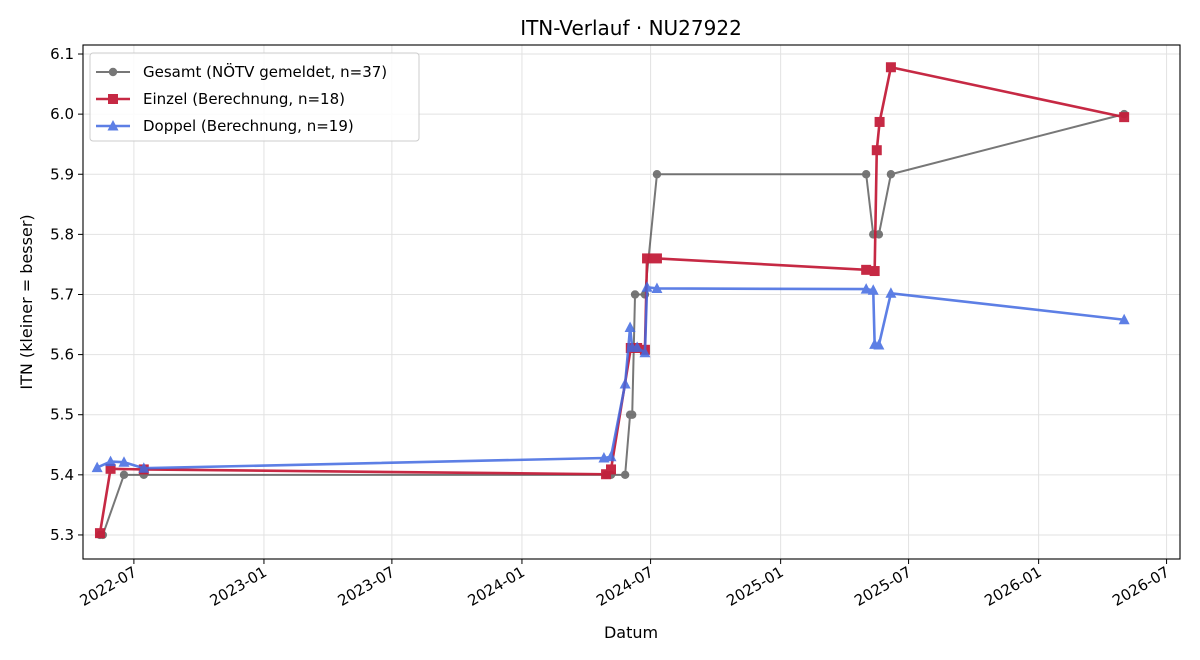  Describe the element at coordinates (1140, 586) in the screenshot. I see `x-tick-label: 2026-07` at that location.